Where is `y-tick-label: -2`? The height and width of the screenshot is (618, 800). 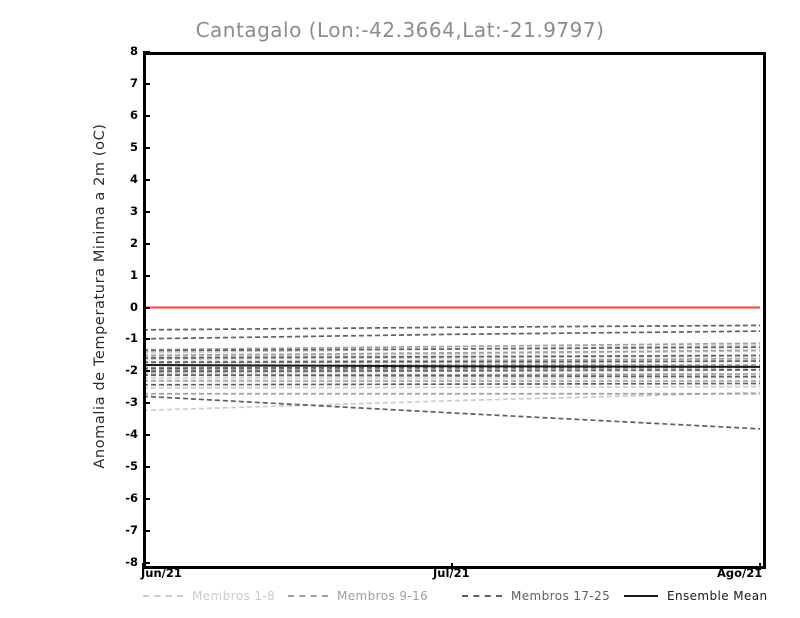 y-tick-label: -2 is located at coordinates (131, 370).